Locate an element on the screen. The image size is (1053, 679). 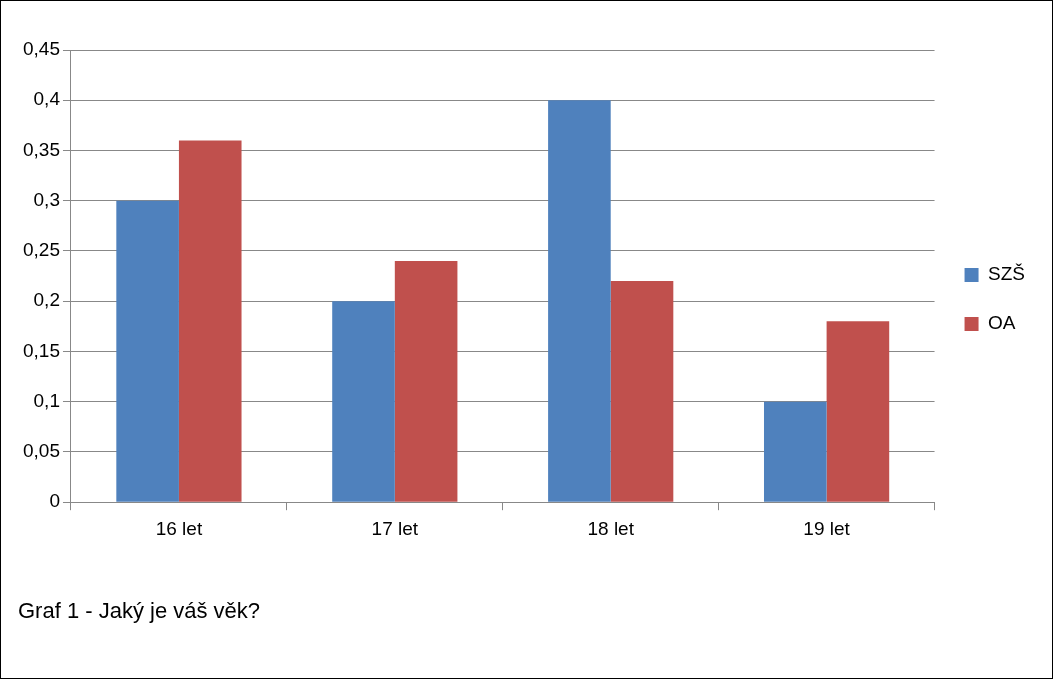
legend-label: OA is located at coordinates (1002, 323).